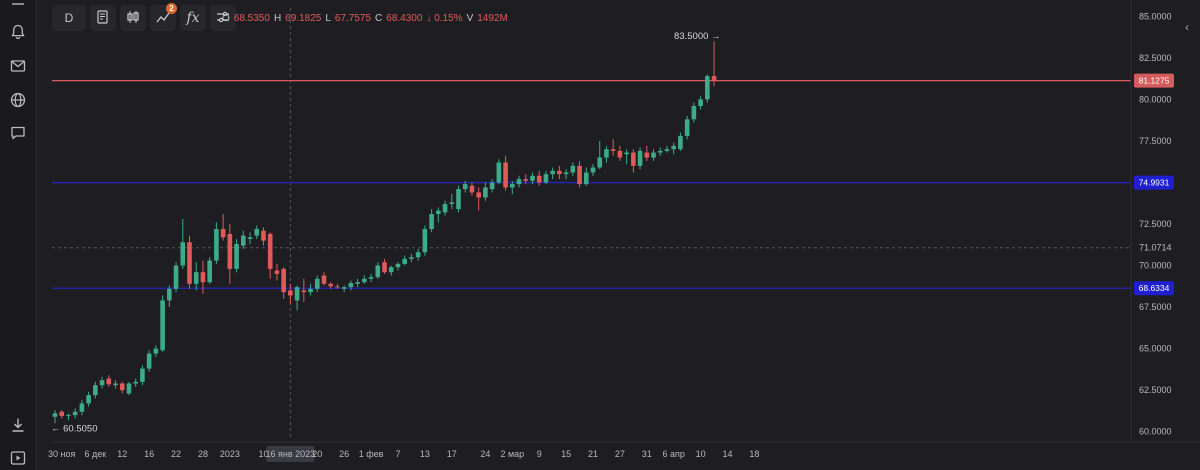 This screenshot has width=1200, height=470. I want to click on download-icon, so click(18, 425).